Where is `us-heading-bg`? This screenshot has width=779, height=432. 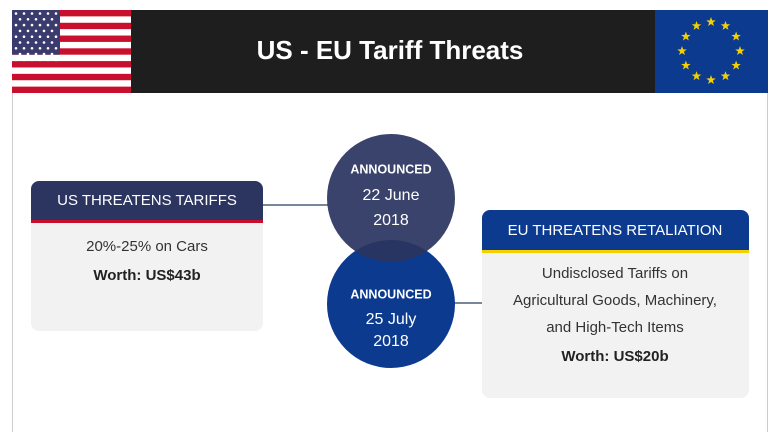
us-heading-bg is located at coordinates (147, 200).